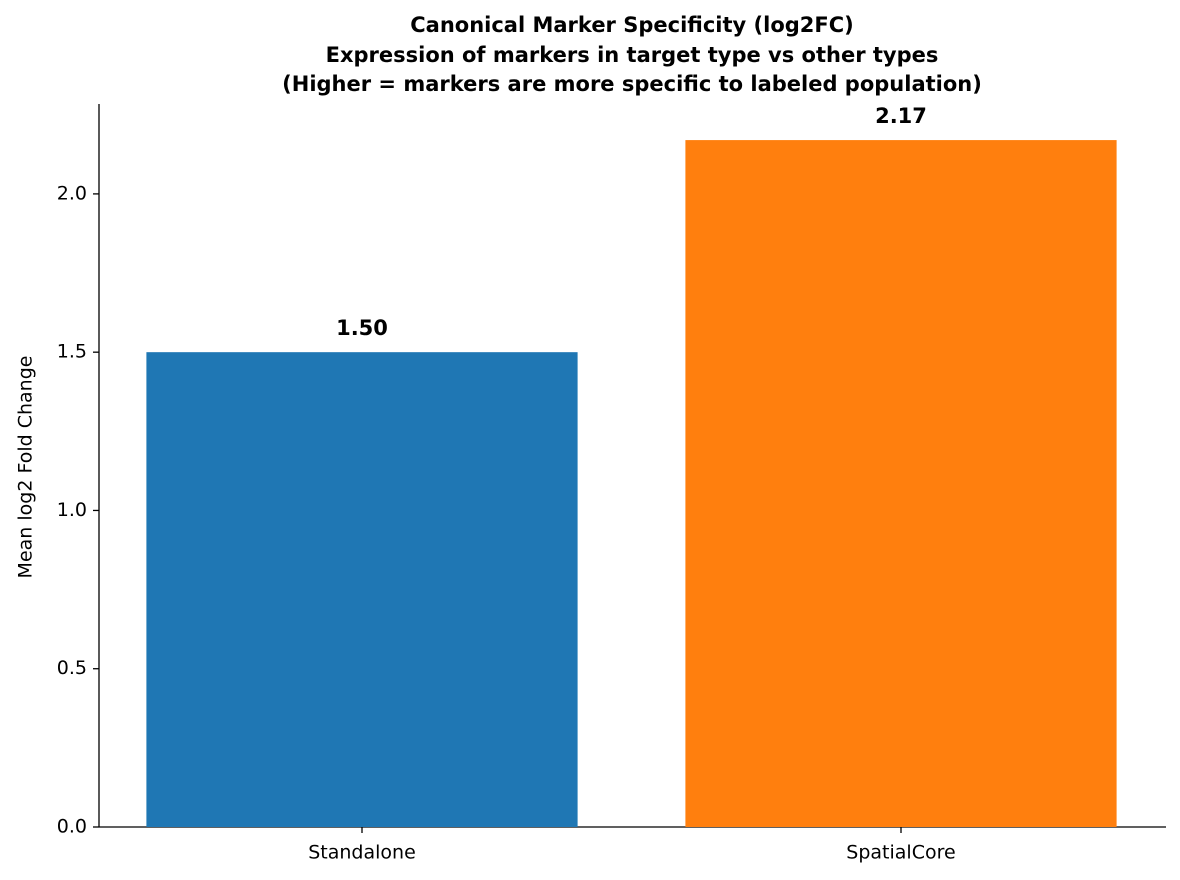 The height and width of the screenshot is (880, 1180). I want to click on y-tick-label: 0.0, so click(72, 827).